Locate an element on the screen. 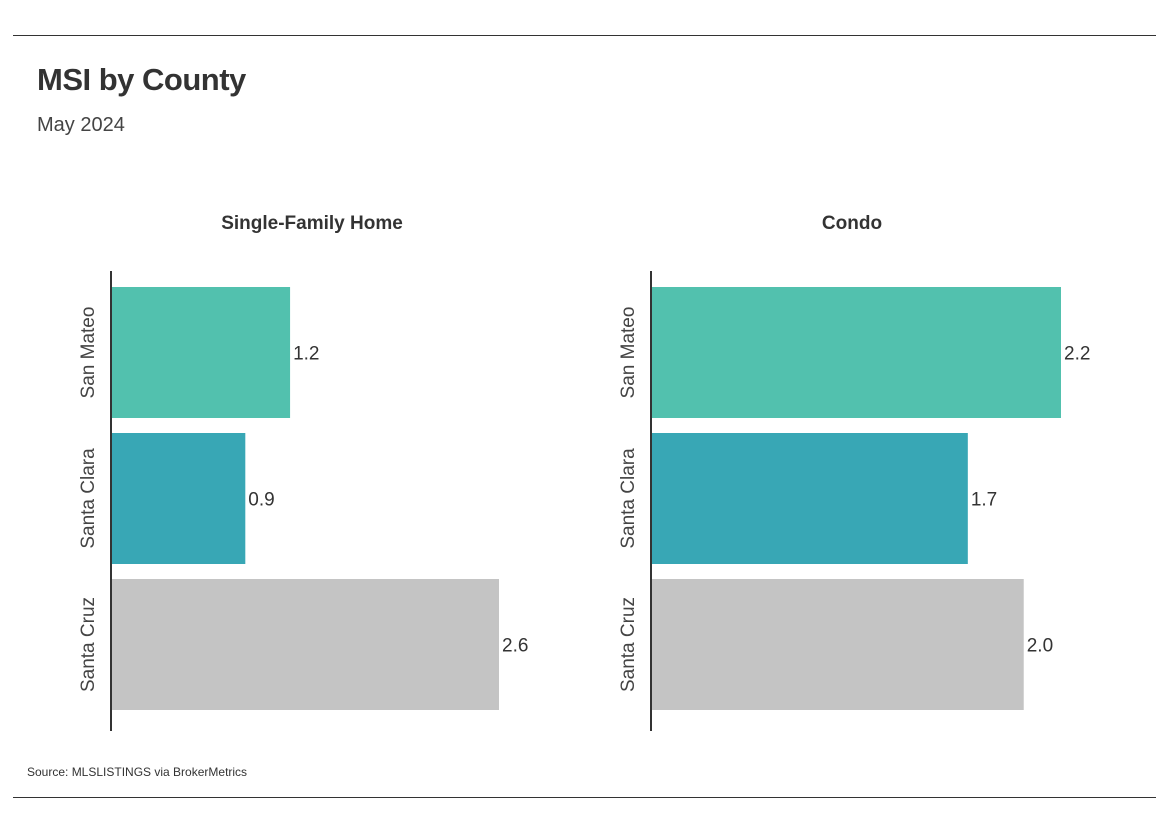 This screenshot has height=836, width=1166. chart-title: MSI by County is located at coordinates (141, 79).